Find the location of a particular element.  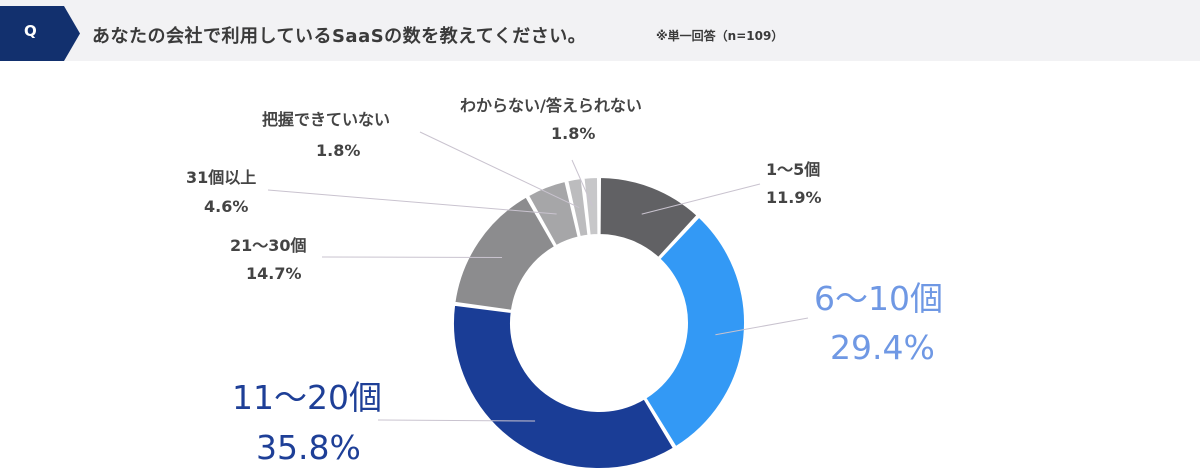

category-label: 11～20個 is located at coordinates (307, 397).